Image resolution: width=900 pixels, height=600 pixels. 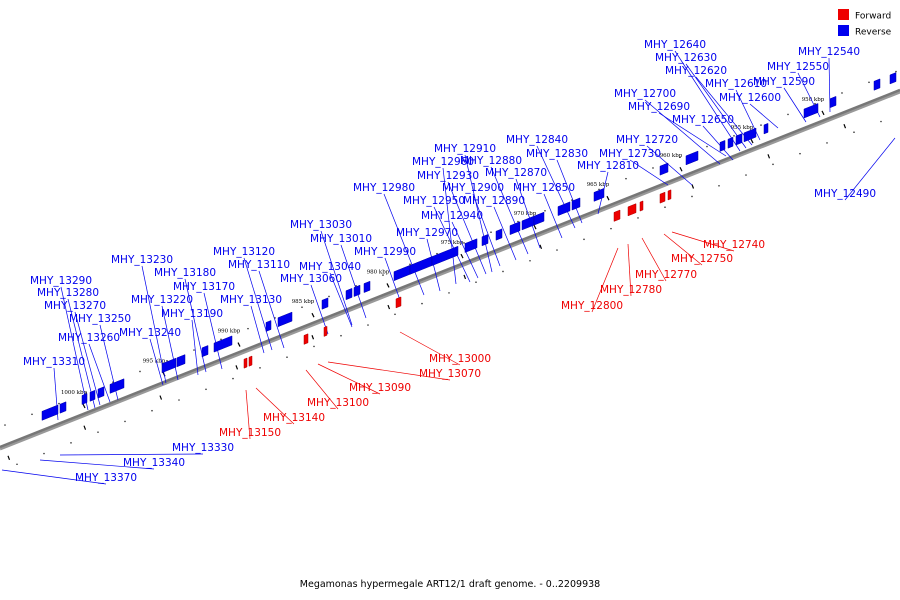 What do you see at coordinates (427, 233) in the screenshot?
I see `reverse-gene-label: MHY_12970` at bounding box center [427, 233].